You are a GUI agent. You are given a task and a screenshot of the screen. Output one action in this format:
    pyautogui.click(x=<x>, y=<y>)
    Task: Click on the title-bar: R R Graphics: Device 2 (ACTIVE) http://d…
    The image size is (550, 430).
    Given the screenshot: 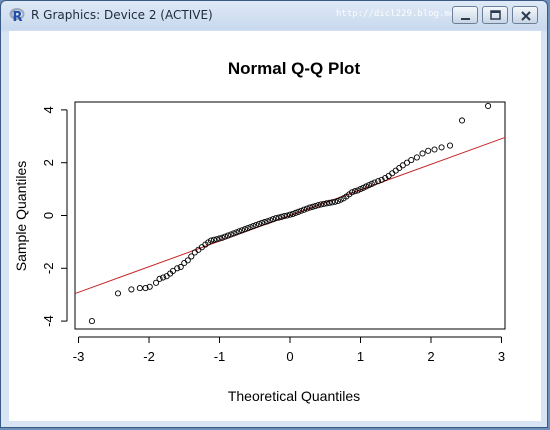 What is the action you would take?
    pyautogui.click(x=274, y=16)
    